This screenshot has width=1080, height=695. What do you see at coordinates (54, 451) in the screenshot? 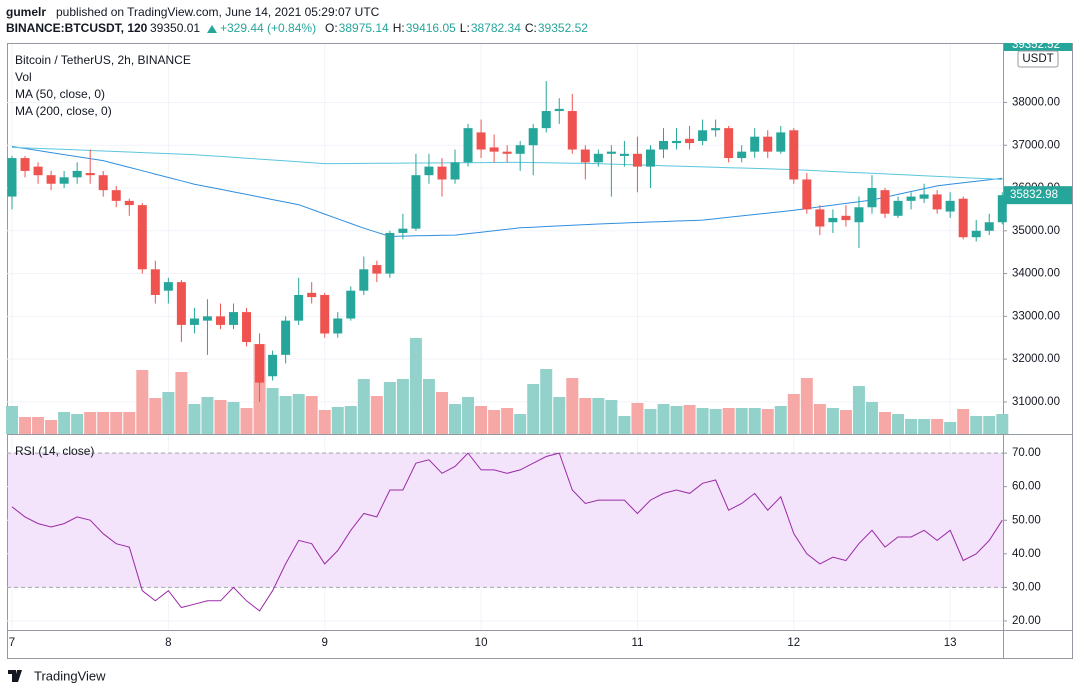
I see `rsi-title: RSI (14, close)` at bounding box center [54, 451].